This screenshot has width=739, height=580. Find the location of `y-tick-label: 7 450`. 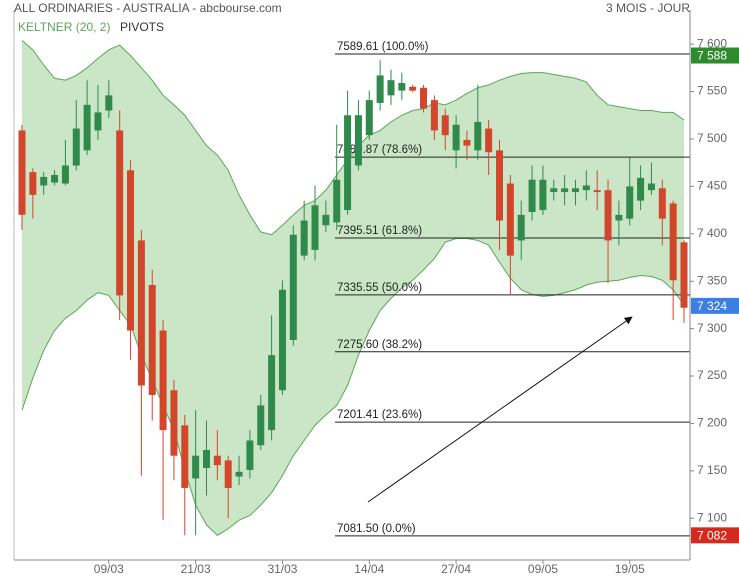

y-tick-label: 7 450 is located at coordinates (712, 186).